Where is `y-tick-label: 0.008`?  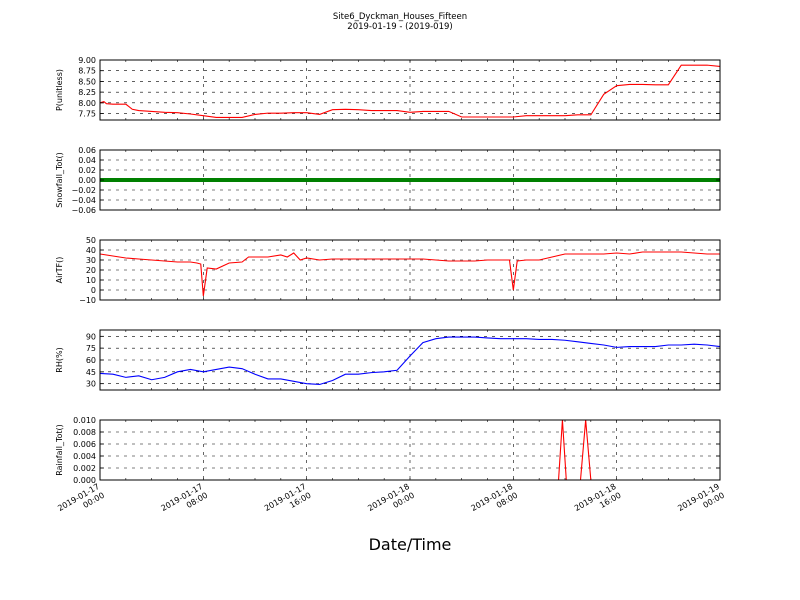
y-tick-label: 0.008 is located at coordinates (84, 432).